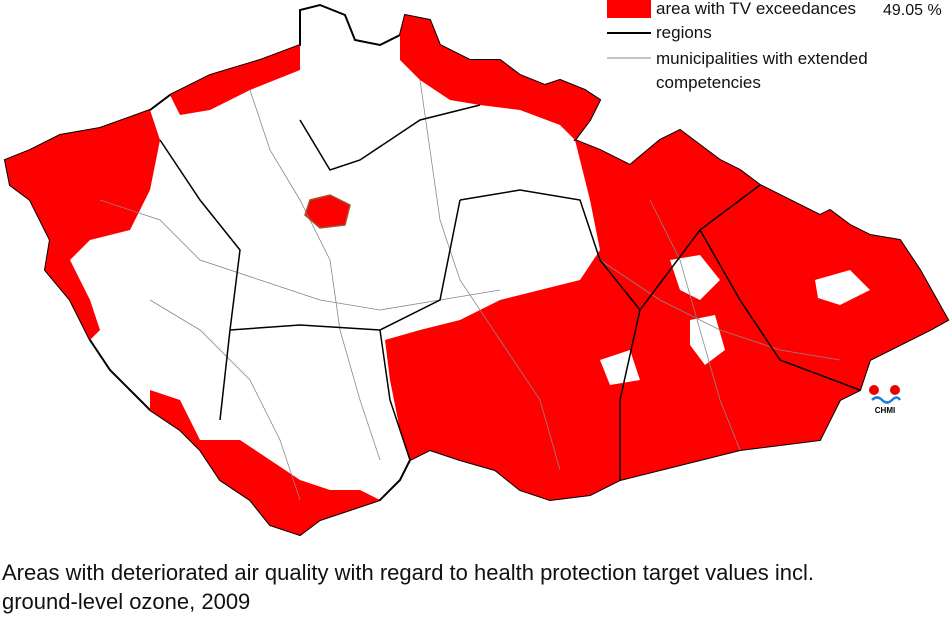 The height and width of the screenshot is (624, 950). I want to click on legend-swatch, so click(629, 9).